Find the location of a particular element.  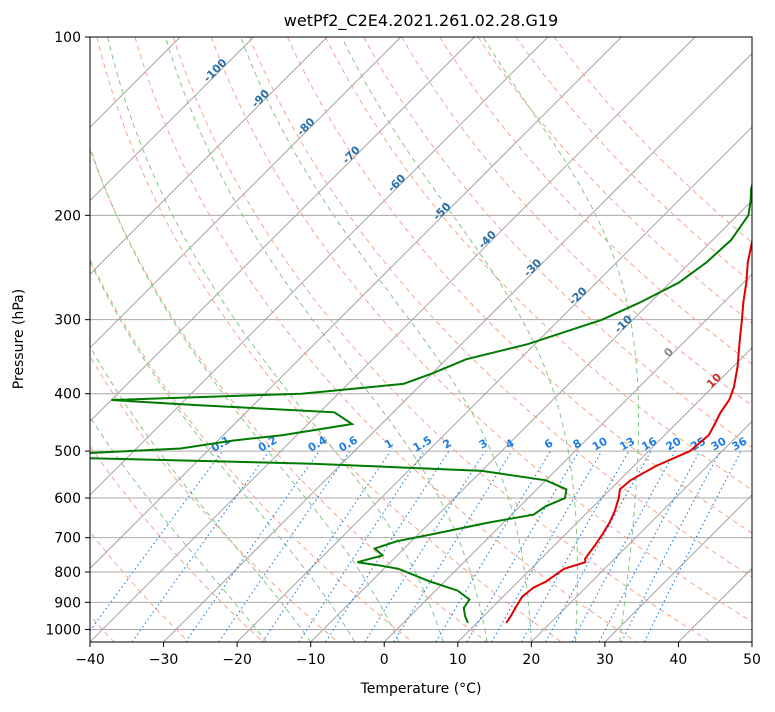

isotherm-label: -60 is located at coordinates (396, 182).